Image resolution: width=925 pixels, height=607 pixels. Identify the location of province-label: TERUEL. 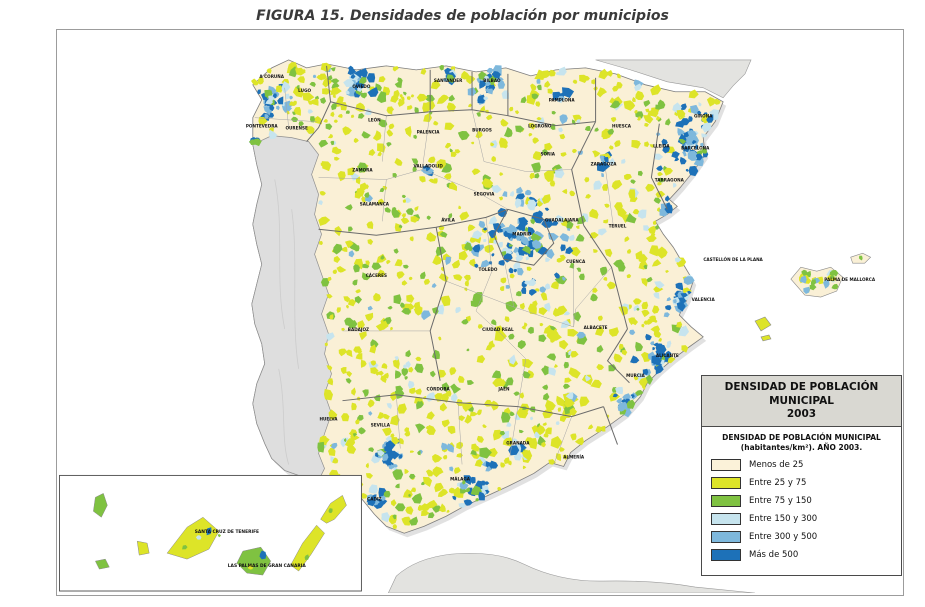
(618, 225).